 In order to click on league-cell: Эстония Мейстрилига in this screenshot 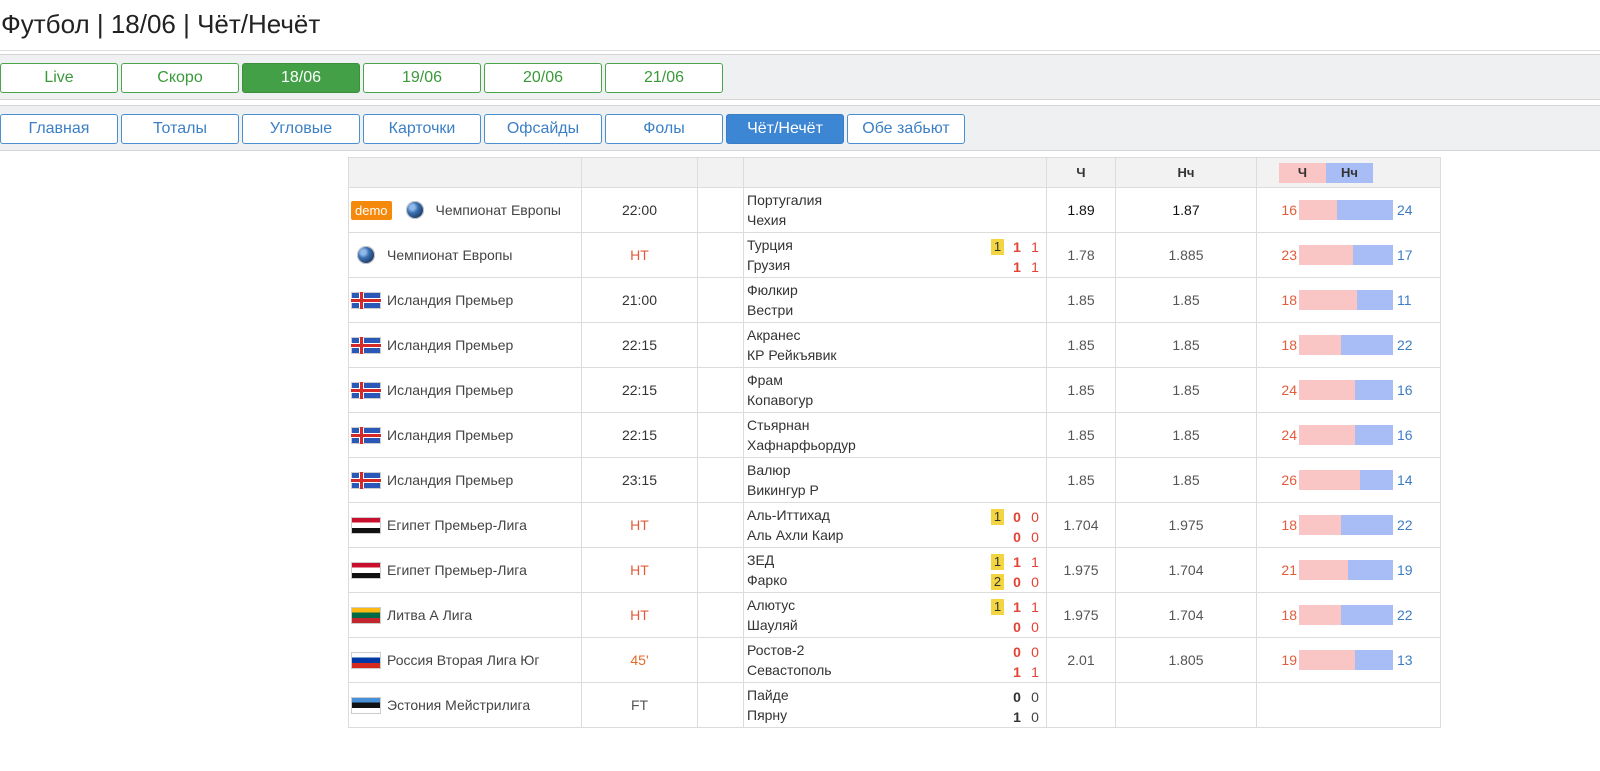, I will do `click(465, 705)`.